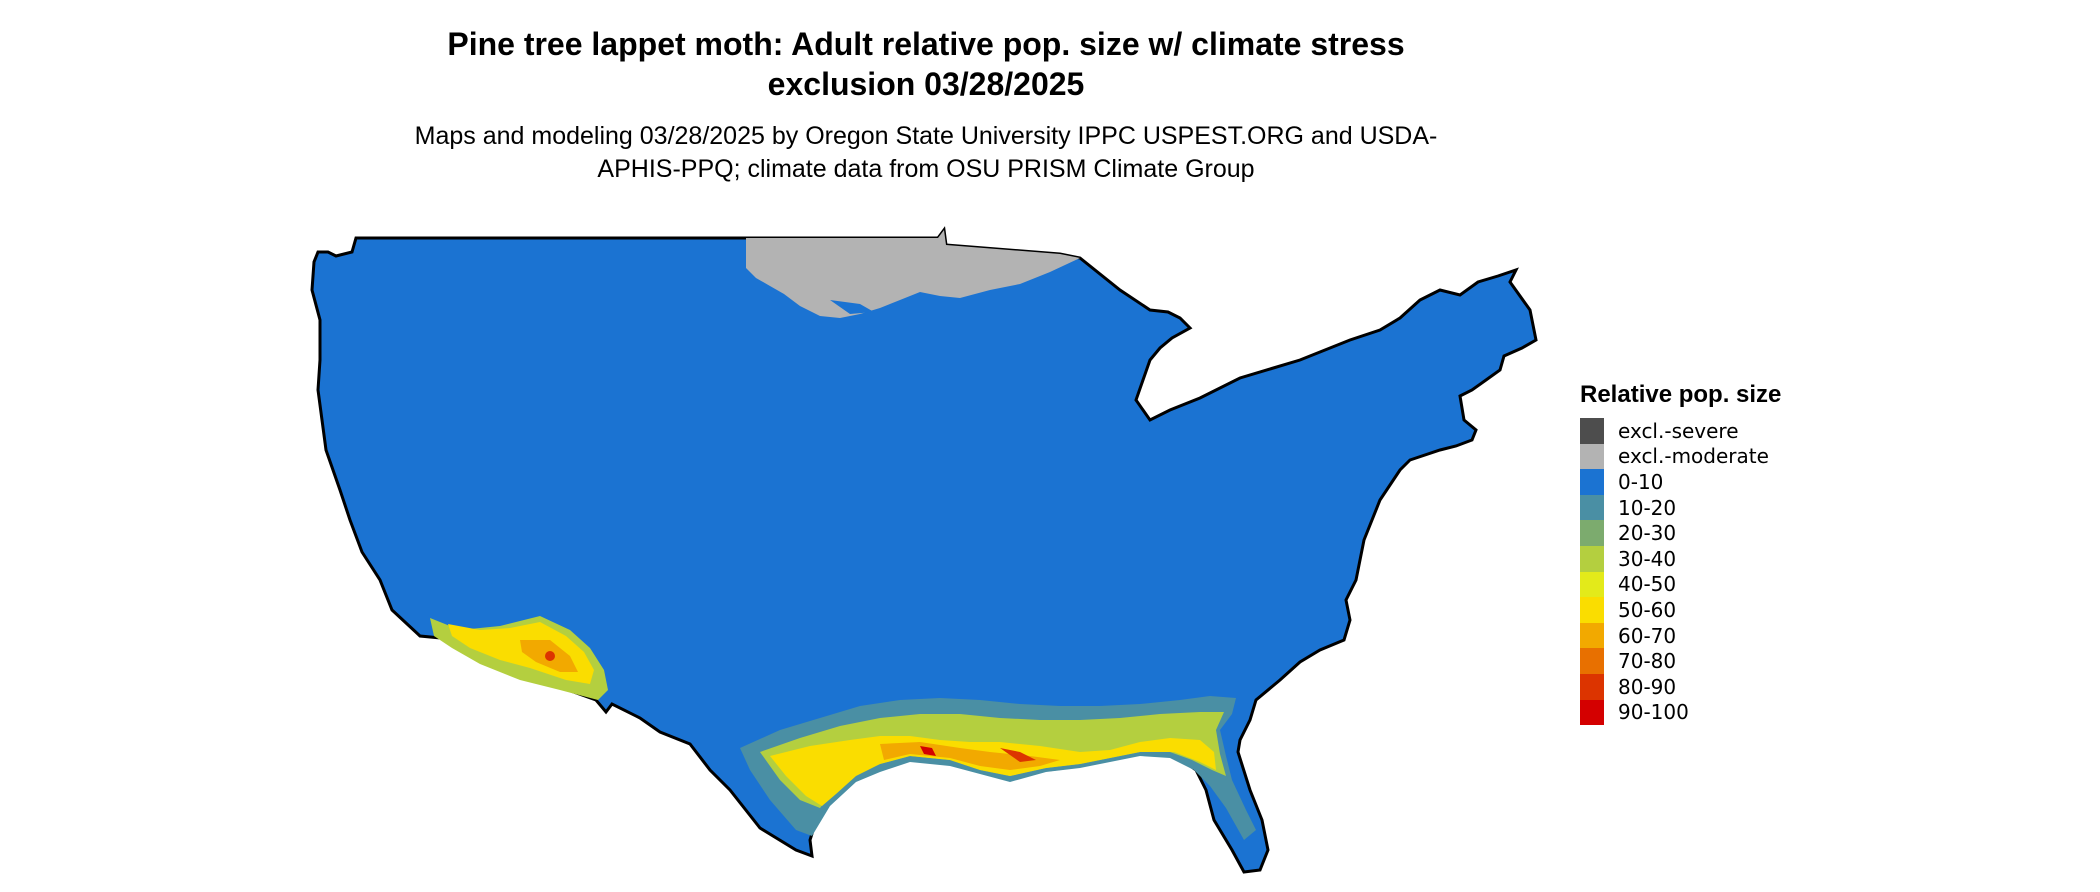 This screenshot has width=2100, height=892. Describe the element at coordinates (1647, 558) in the screenshot. I see `legend-label: 30-40` at that location.